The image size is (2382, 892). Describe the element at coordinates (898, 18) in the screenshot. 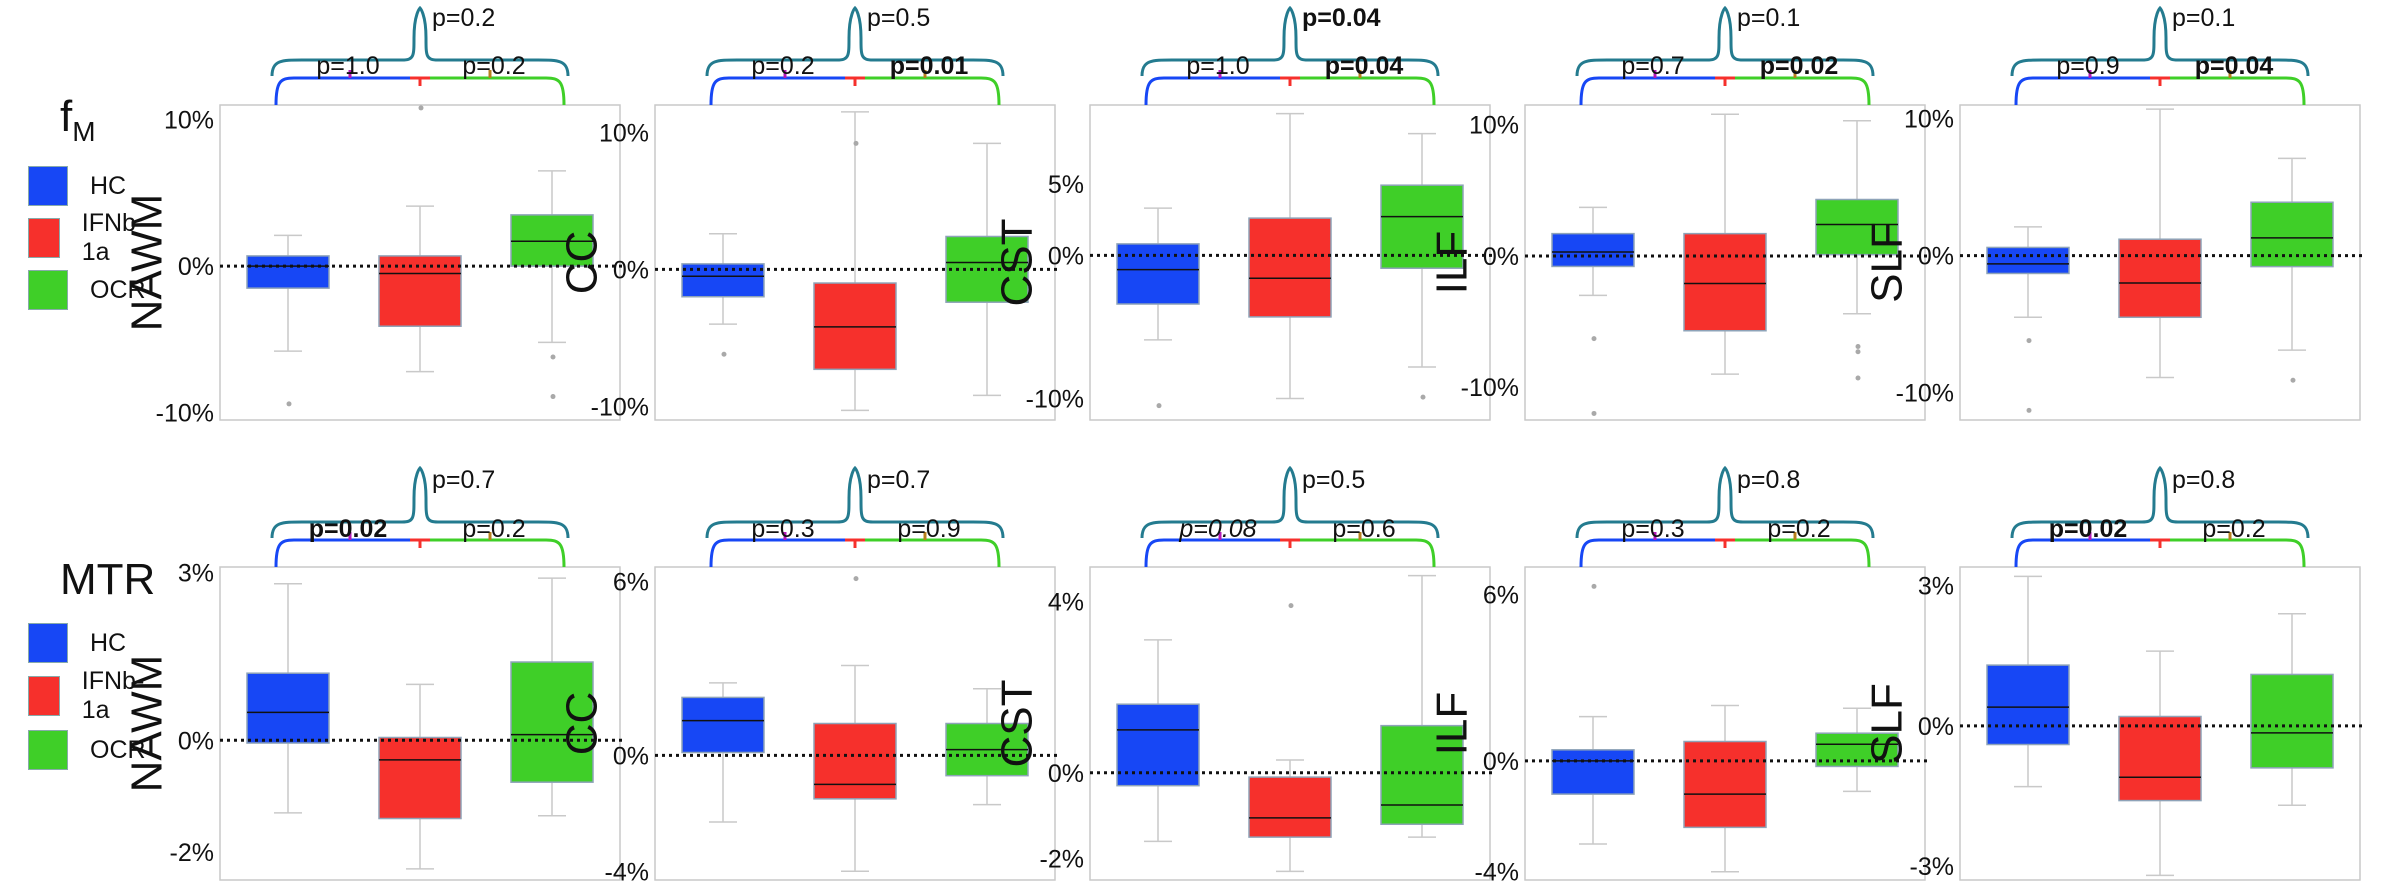

I see `p-value-hc-vs-ocr: p=0.5` at that location.